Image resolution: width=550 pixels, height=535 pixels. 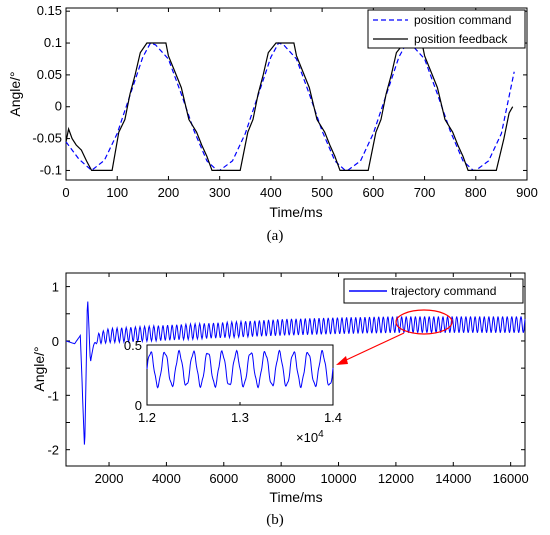 What do you see at coordinates (295, 212) in the screenshot?
I see `chart-a-x-axis-label: Time/ms` at bounding box center [295, 212].